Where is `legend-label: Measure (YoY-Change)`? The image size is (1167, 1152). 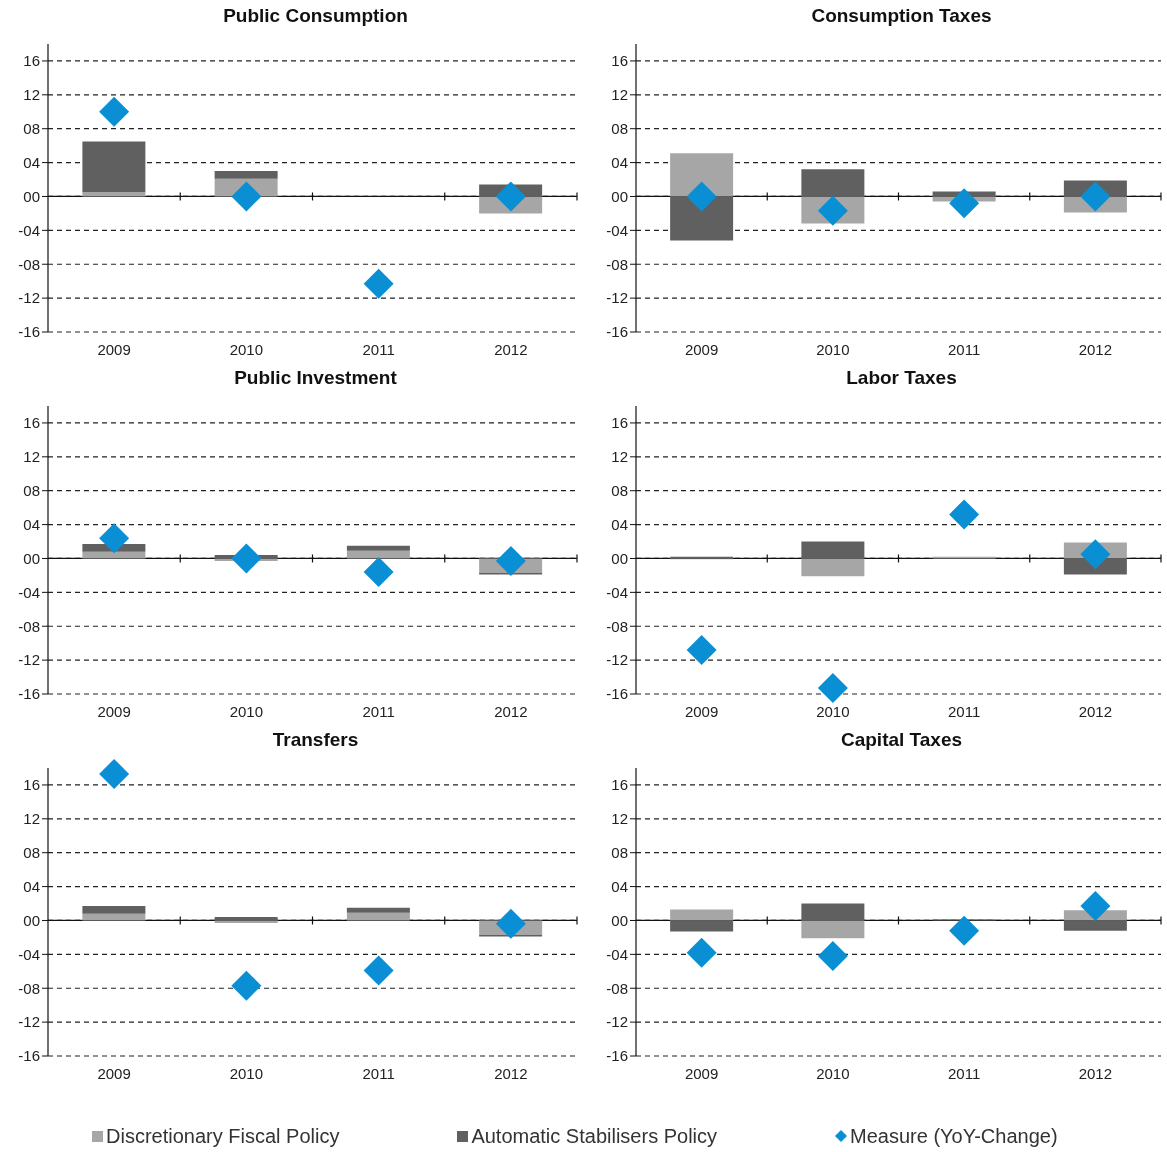 legend-label: Measure (YoY-Change) is located at coordinates (954, 1136).